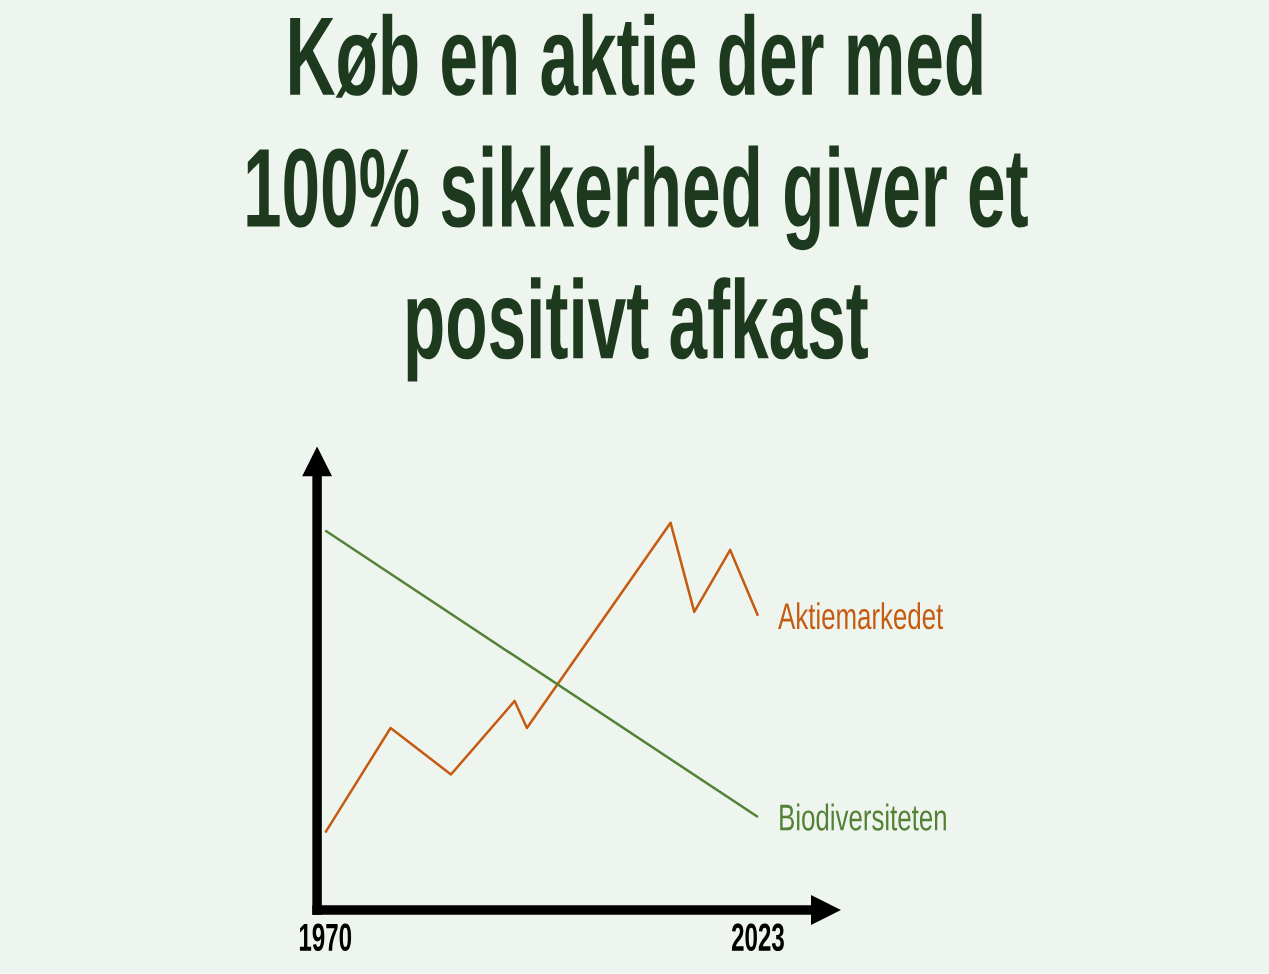 The height and width of the screenshot is (974, 1269). What do you see at coordinates (325, 937) in the screenshot?
I see `x-tick-label: 1970` at bounding box center [325, 937].